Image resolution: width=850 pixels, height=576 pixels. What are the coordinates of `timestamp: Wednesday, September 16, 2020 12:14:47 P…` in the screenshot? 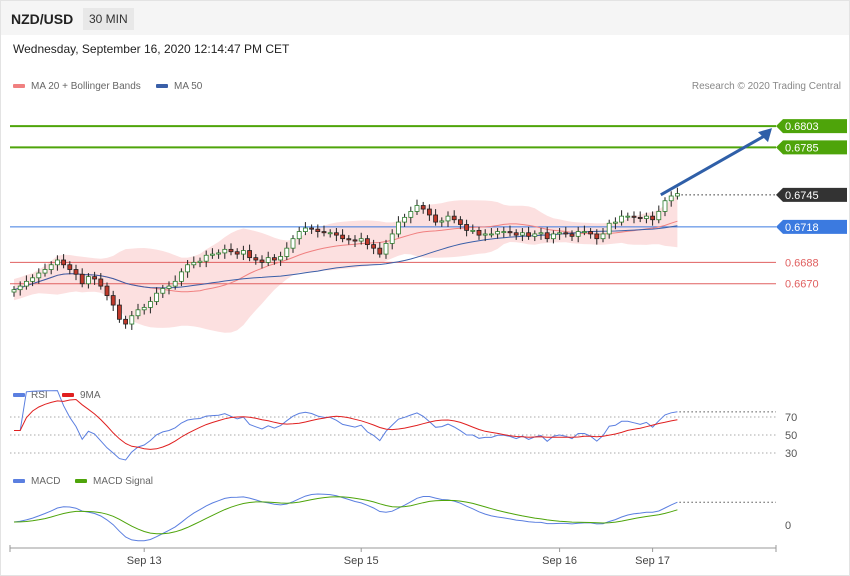 It's located at (151, 49).